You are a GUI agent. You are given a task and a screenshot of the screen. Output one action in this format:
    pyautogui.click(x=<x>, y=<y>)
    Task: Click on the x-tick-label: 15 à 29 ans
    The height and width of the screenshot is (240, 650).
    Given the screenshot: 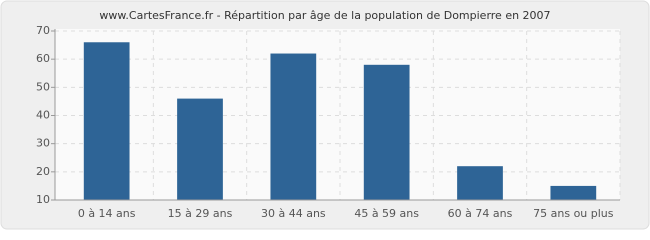 What is the action you would take?
    pyautogui.click(x=200, y=213)
    